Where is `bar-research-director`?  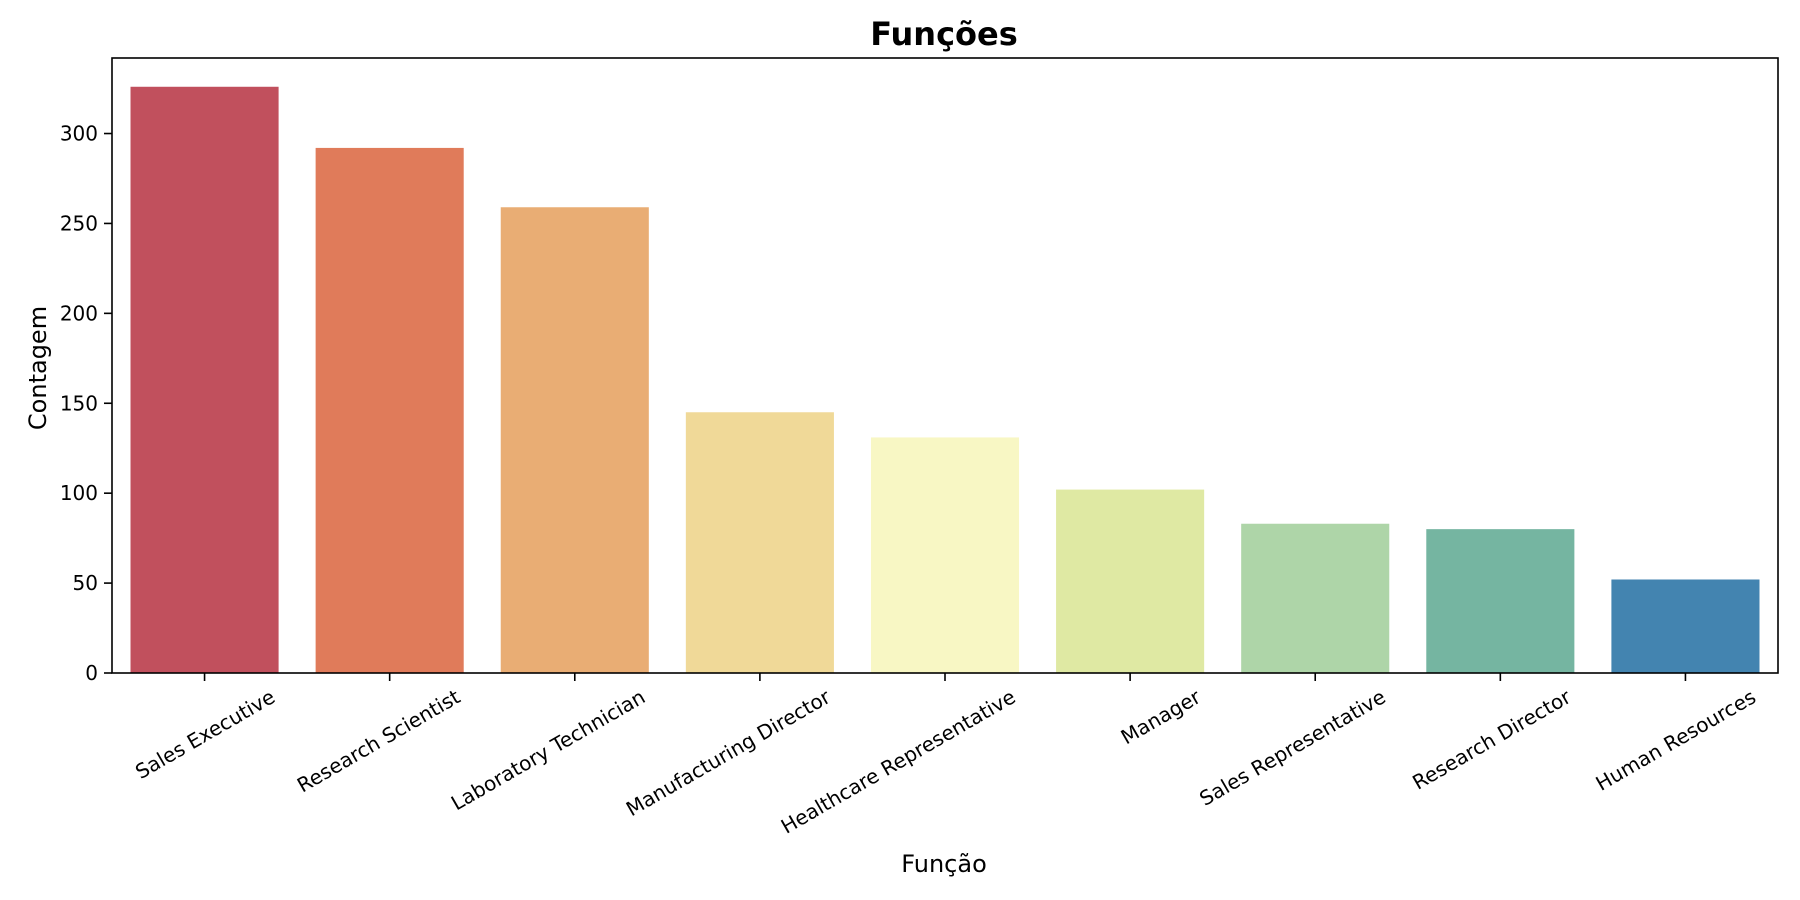 bar-research-director is located at coordinates (1500, 601).